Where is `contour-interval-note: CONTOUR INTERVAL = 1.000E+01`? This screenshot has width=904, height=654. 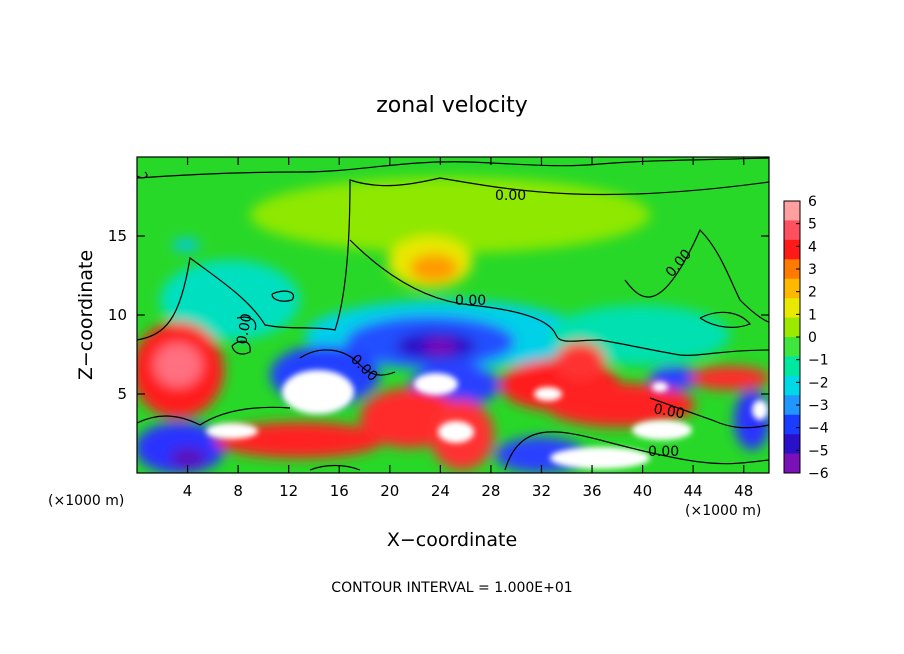 contour-interval-note: CONTOUR INTERVAL = 1.000E+01 is located at coordinates (451, 588).